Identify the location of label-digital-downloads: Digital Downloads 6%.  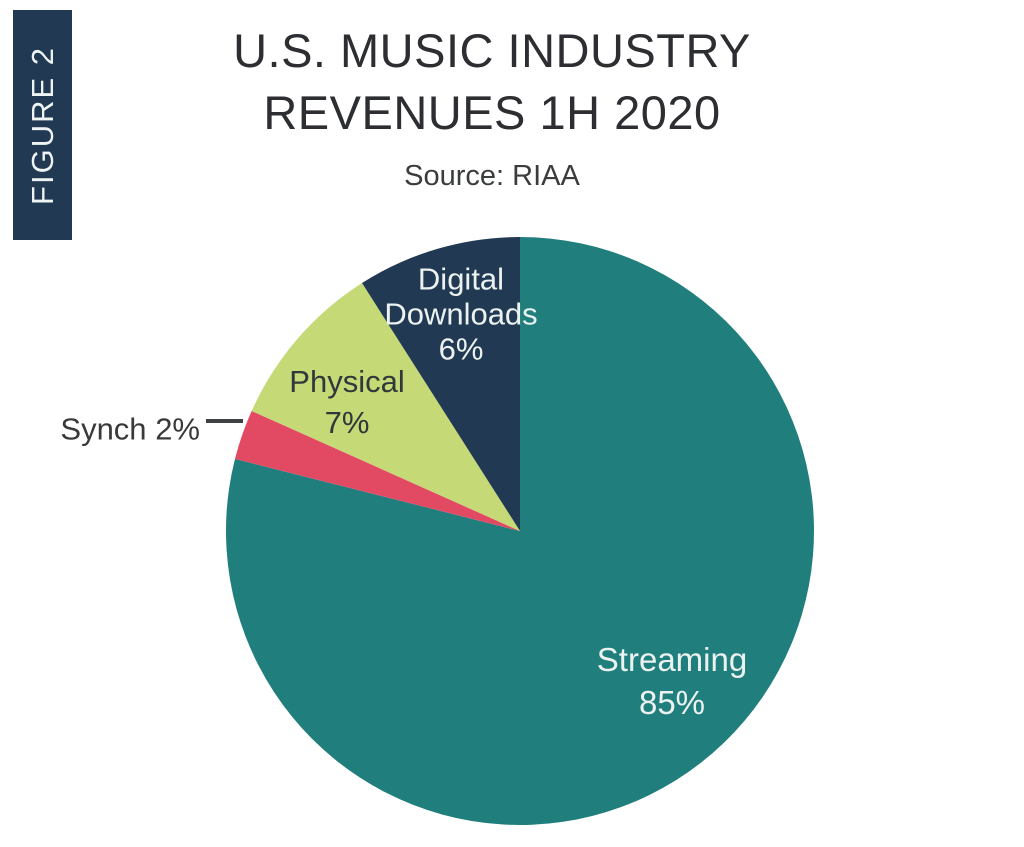
(461, 314).